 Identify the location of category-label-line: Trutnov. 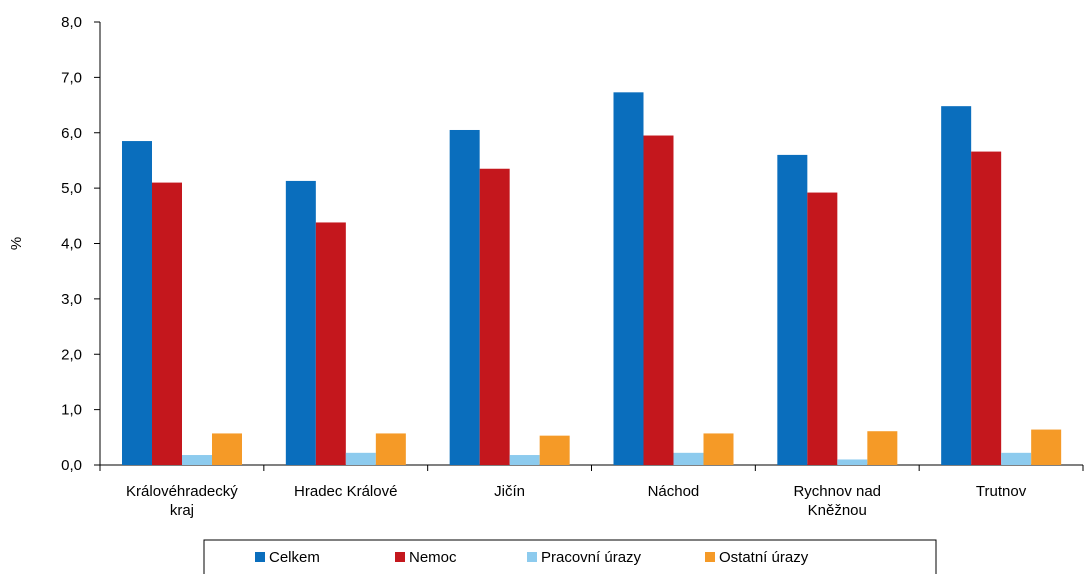
(1001, 491).